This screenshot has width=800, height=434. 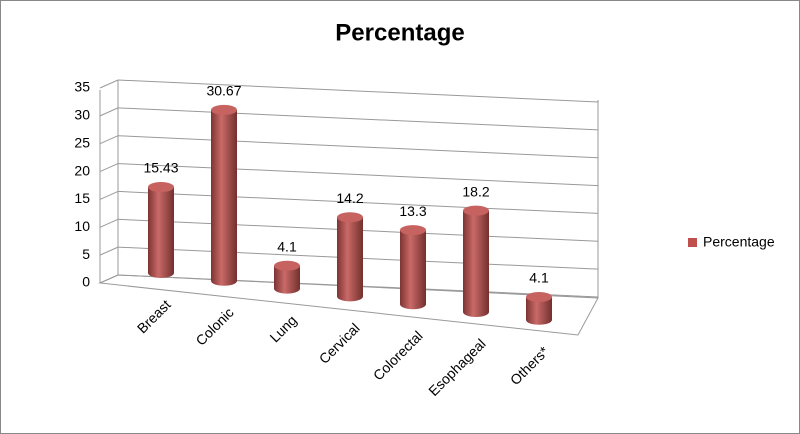 What do you see at coordinates (399, 32) in the screenshot?
I see `chart-title: Percentage` at bounding box center [399, 32].